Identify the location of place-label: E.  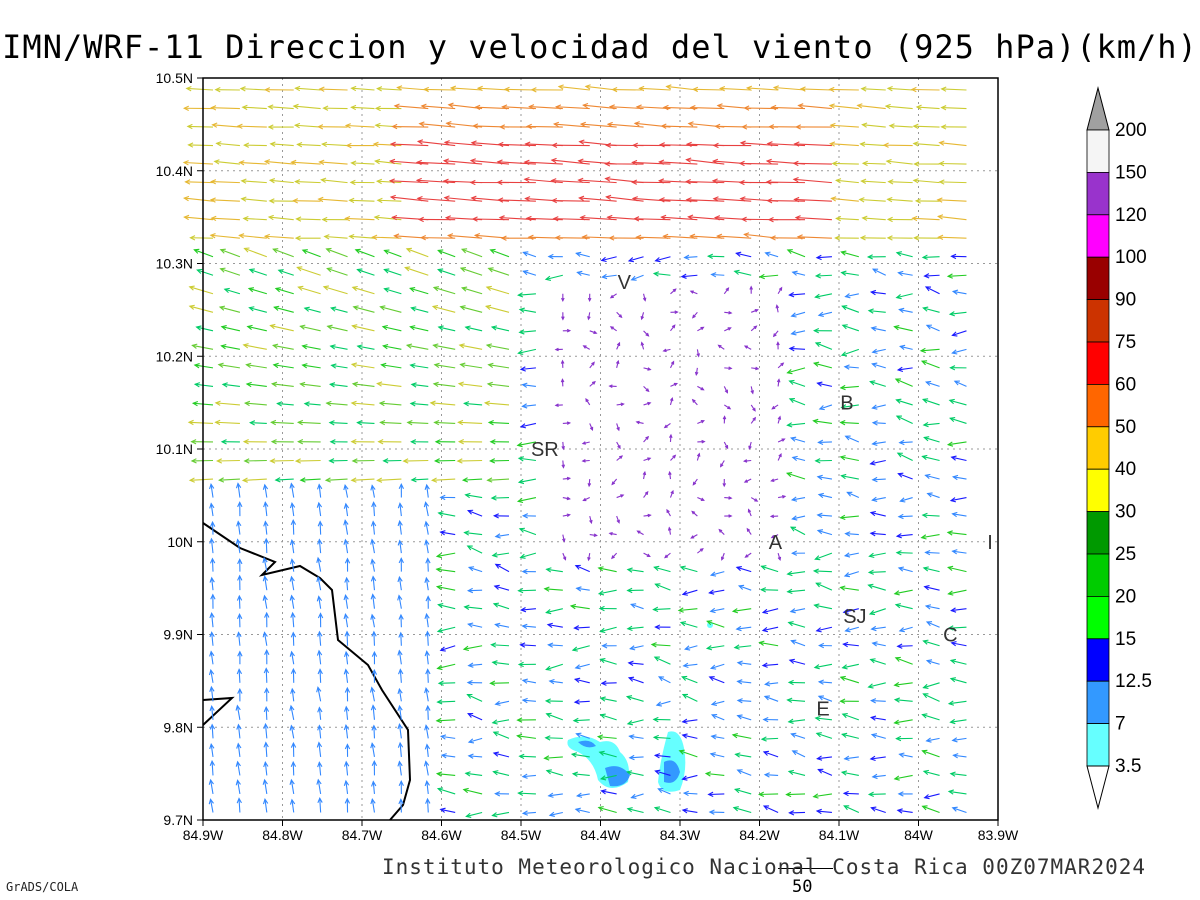
(822, 710).